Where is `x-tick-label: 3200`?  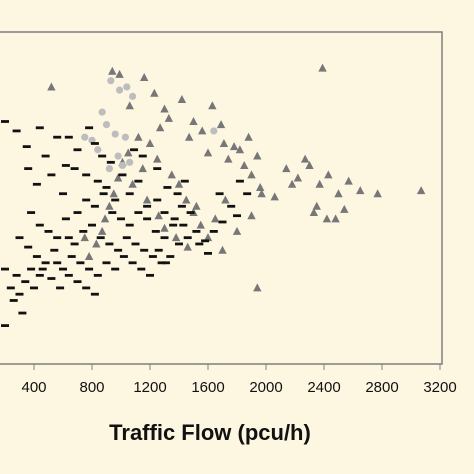
x-tick-label: 3200 is located at coordinates (439, 387).